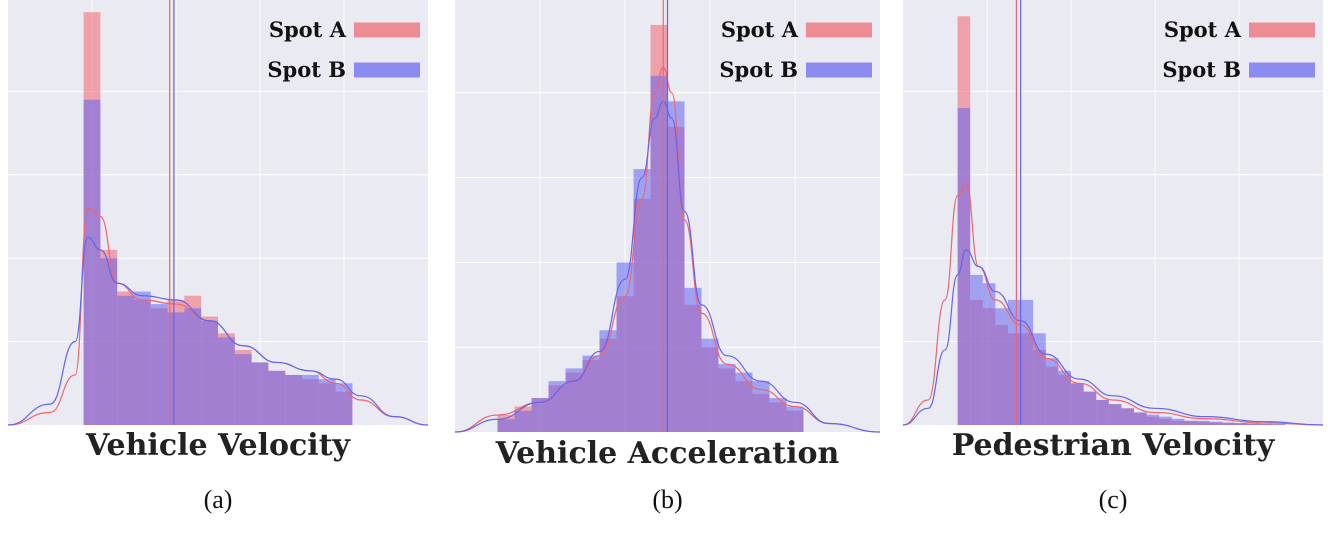 This screenshot has width=1328, height=533. Describe the element at coordinates (1113, 445) in the screenshot. I see `panel-title: Pedestrian Velocity` at that location.